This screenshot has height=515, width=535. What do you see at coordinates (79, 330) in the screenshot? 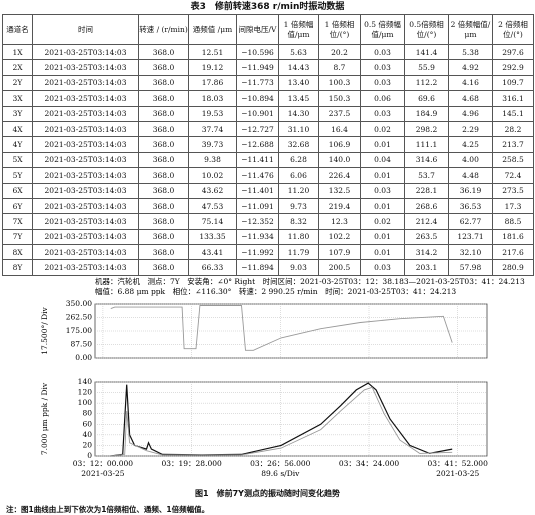
I see `y-tick-label: 175.00` at bounding box center [79, 330].